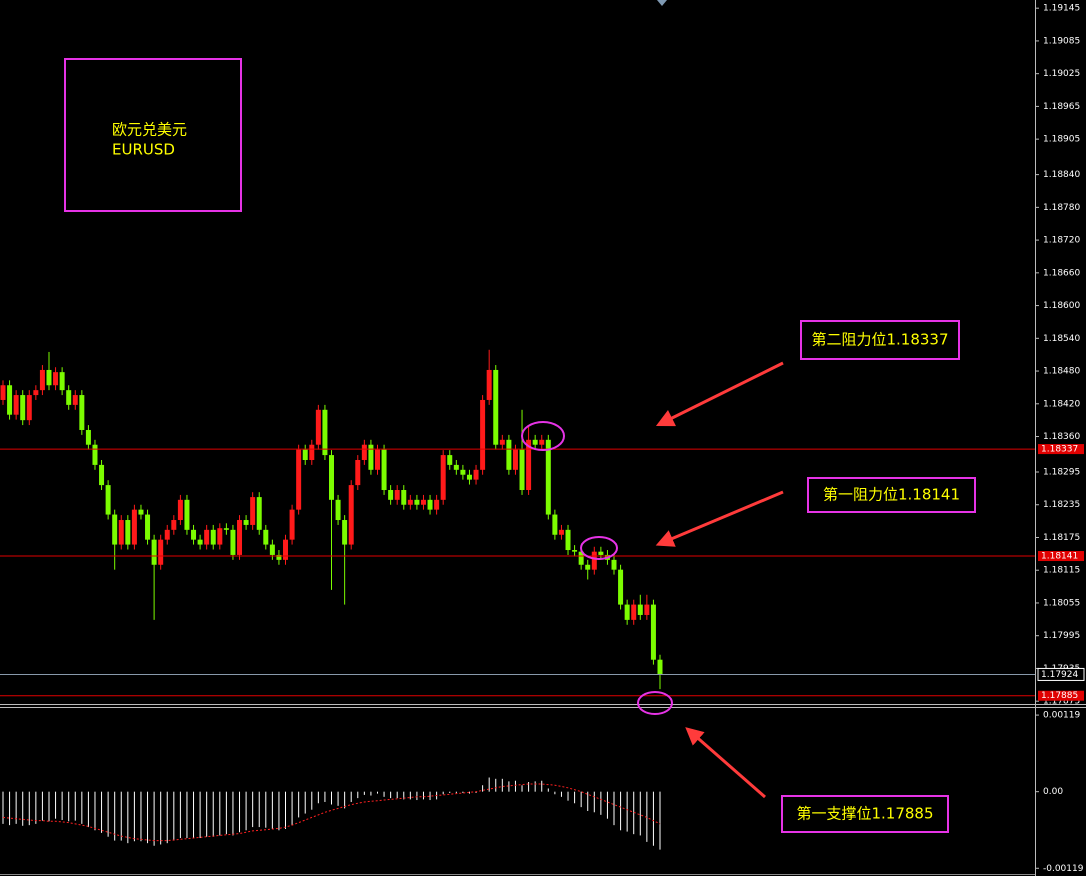 The width and height of the screenshot is (1086, 876). I want to click on y-tick-label: 1.19145, so click(1061, 9).